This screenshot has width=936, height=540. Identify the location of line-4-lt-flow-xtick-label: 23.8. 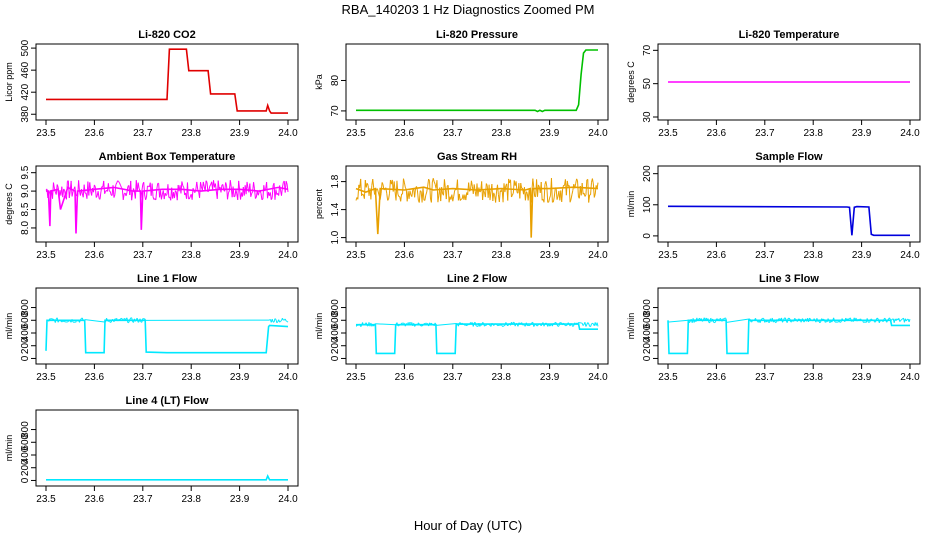
(191, 499).